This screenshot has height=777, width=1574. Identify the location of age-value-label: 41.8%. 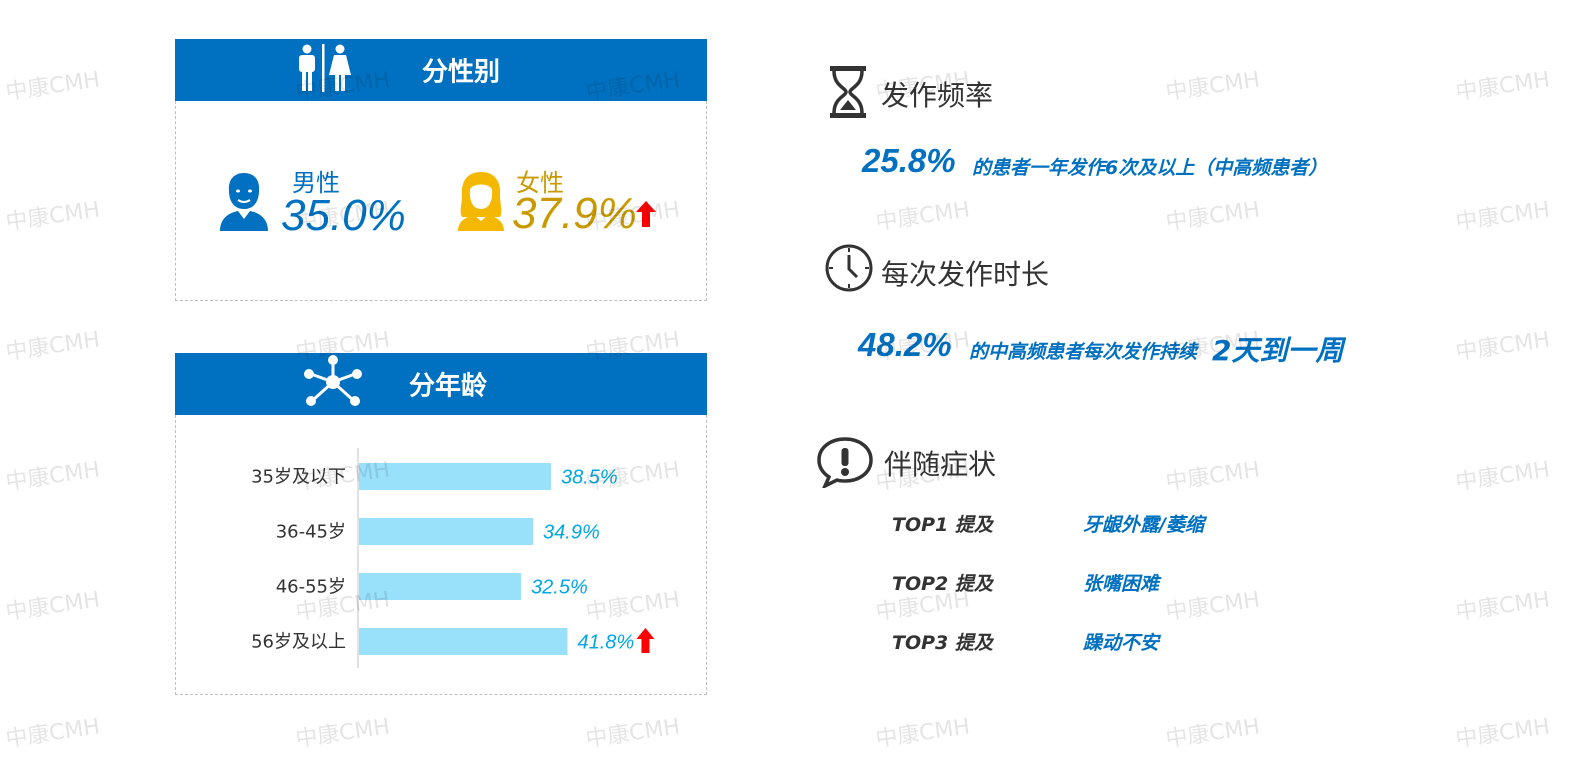
(605, 643).